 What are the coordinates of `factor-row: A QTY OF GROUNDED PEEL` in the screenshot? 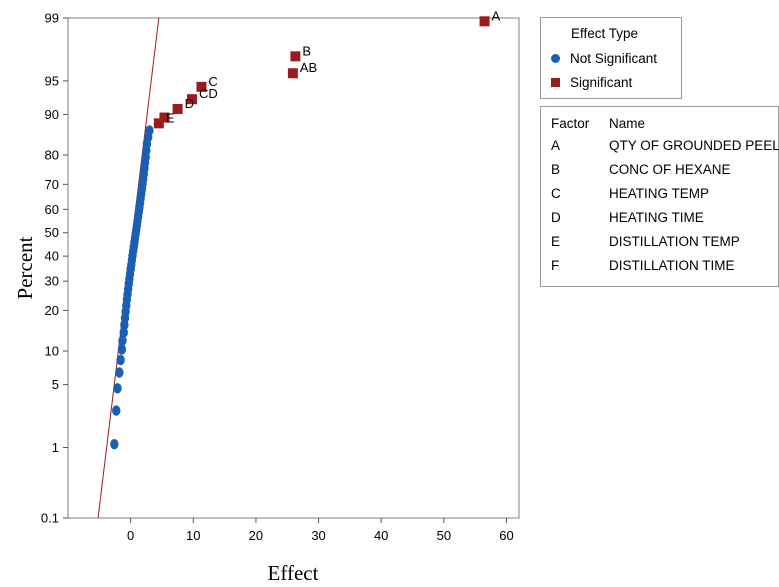 It's located at (665, 148).